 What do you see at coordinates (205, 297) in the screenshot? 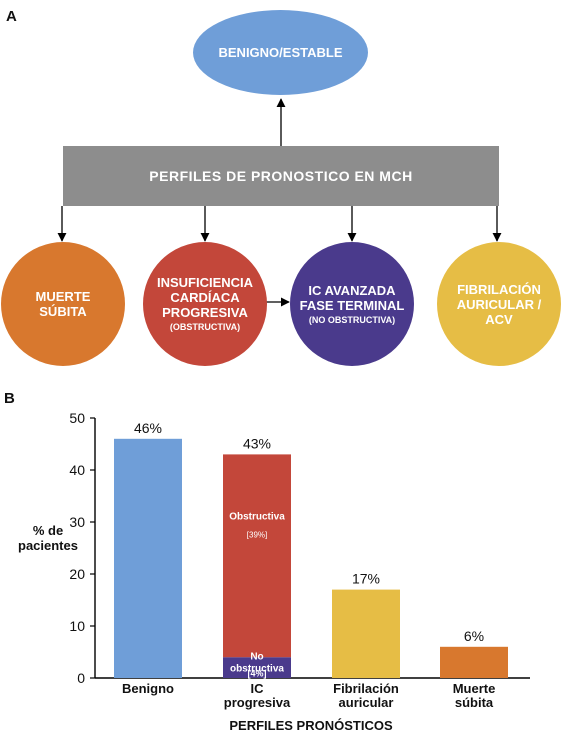
I see `node-progressive-hf-label: INSUFICIENCIA CARDÍACA PROGRESIVA` at bounding box center [205, 297].